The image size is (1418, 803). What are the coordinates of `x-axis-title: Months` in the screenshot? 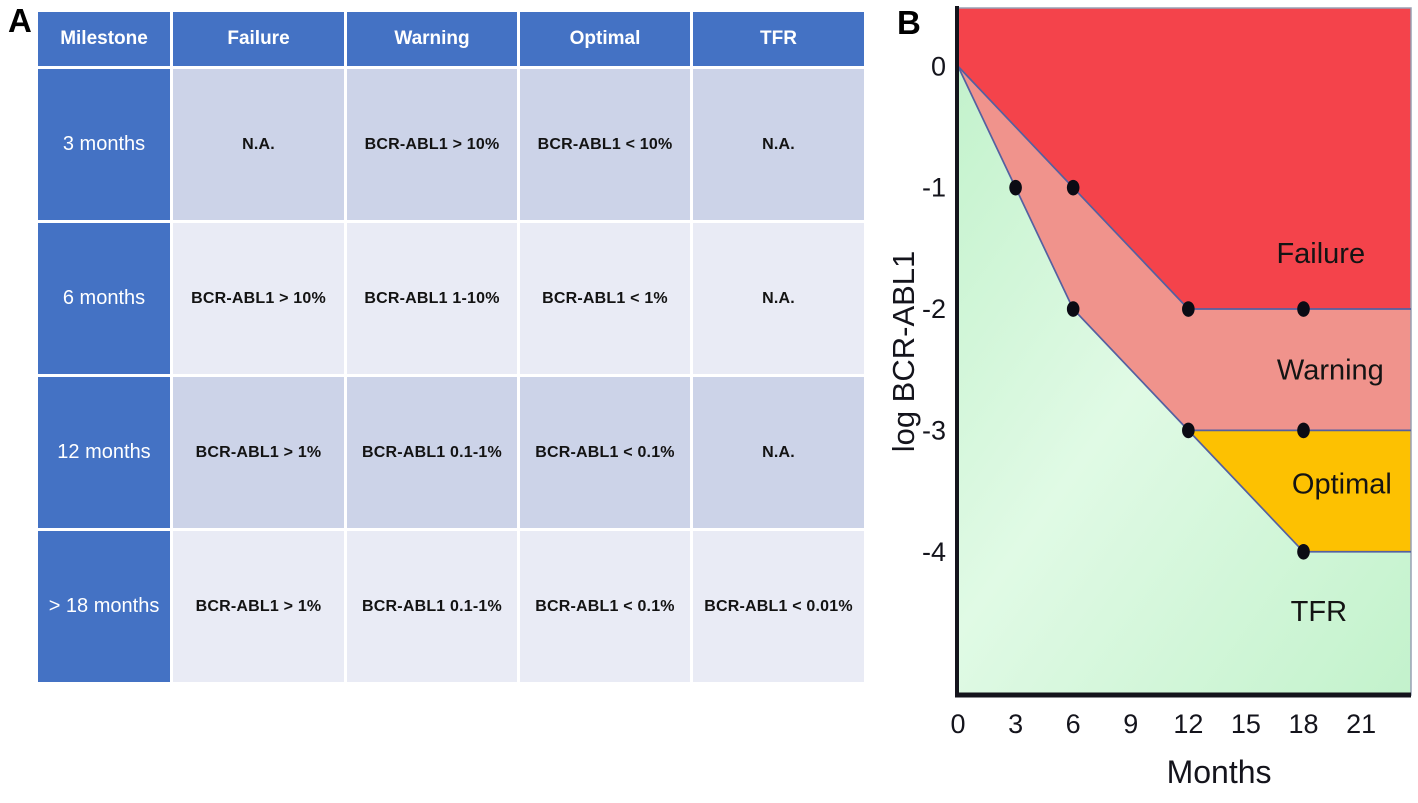 It's located at (1219, 772).